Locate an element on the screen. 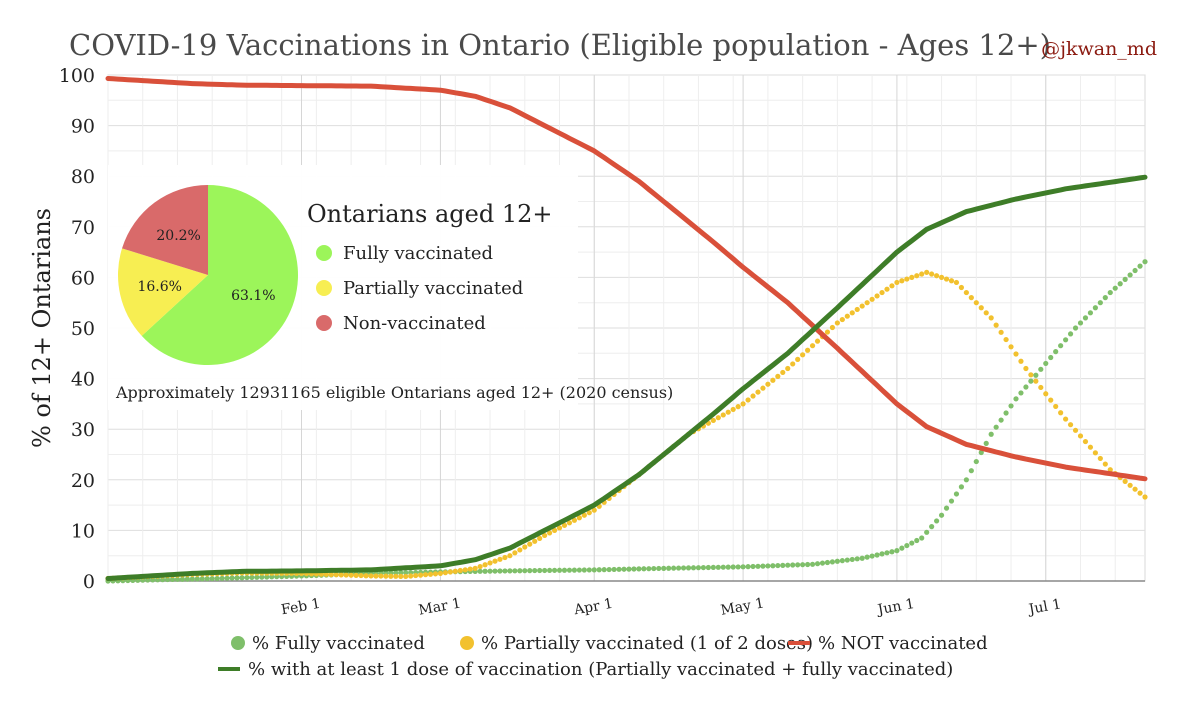  pie-slice-label-2: 20.2% is located at coordinates (178, 236).